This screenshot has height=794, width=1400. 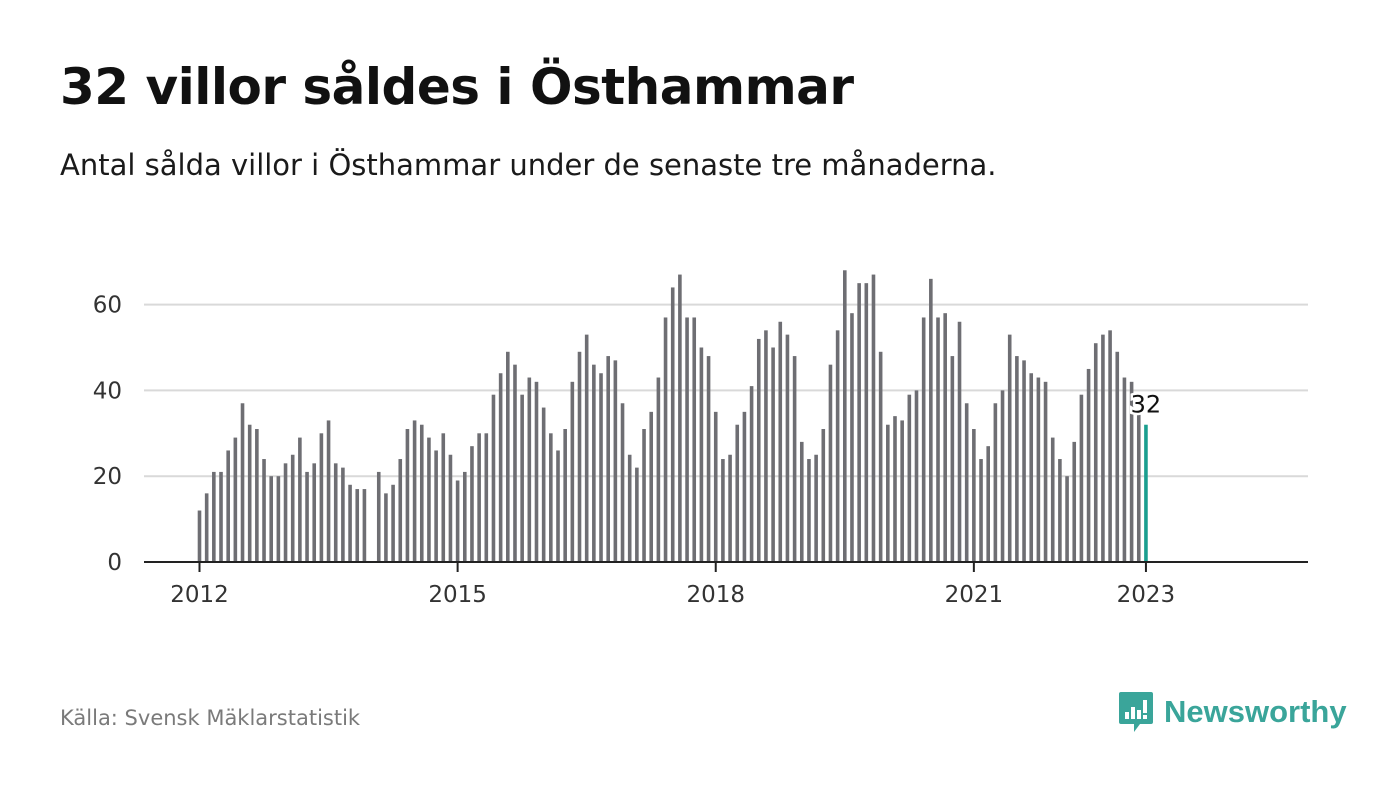 I want to click on x-tick-label: 2018, so click(x=715, y=595).